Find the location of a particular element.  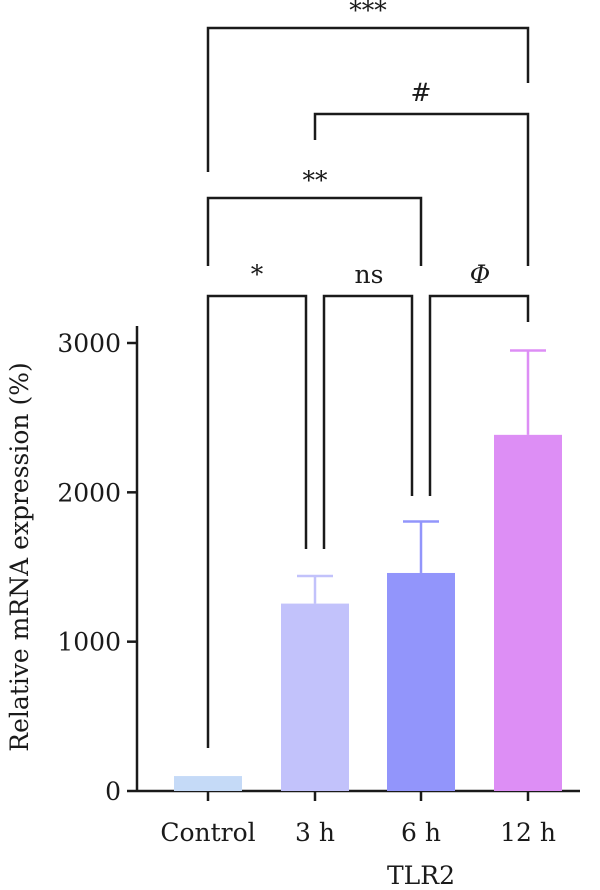

significance-label: # is located at coordinates (421, 92).